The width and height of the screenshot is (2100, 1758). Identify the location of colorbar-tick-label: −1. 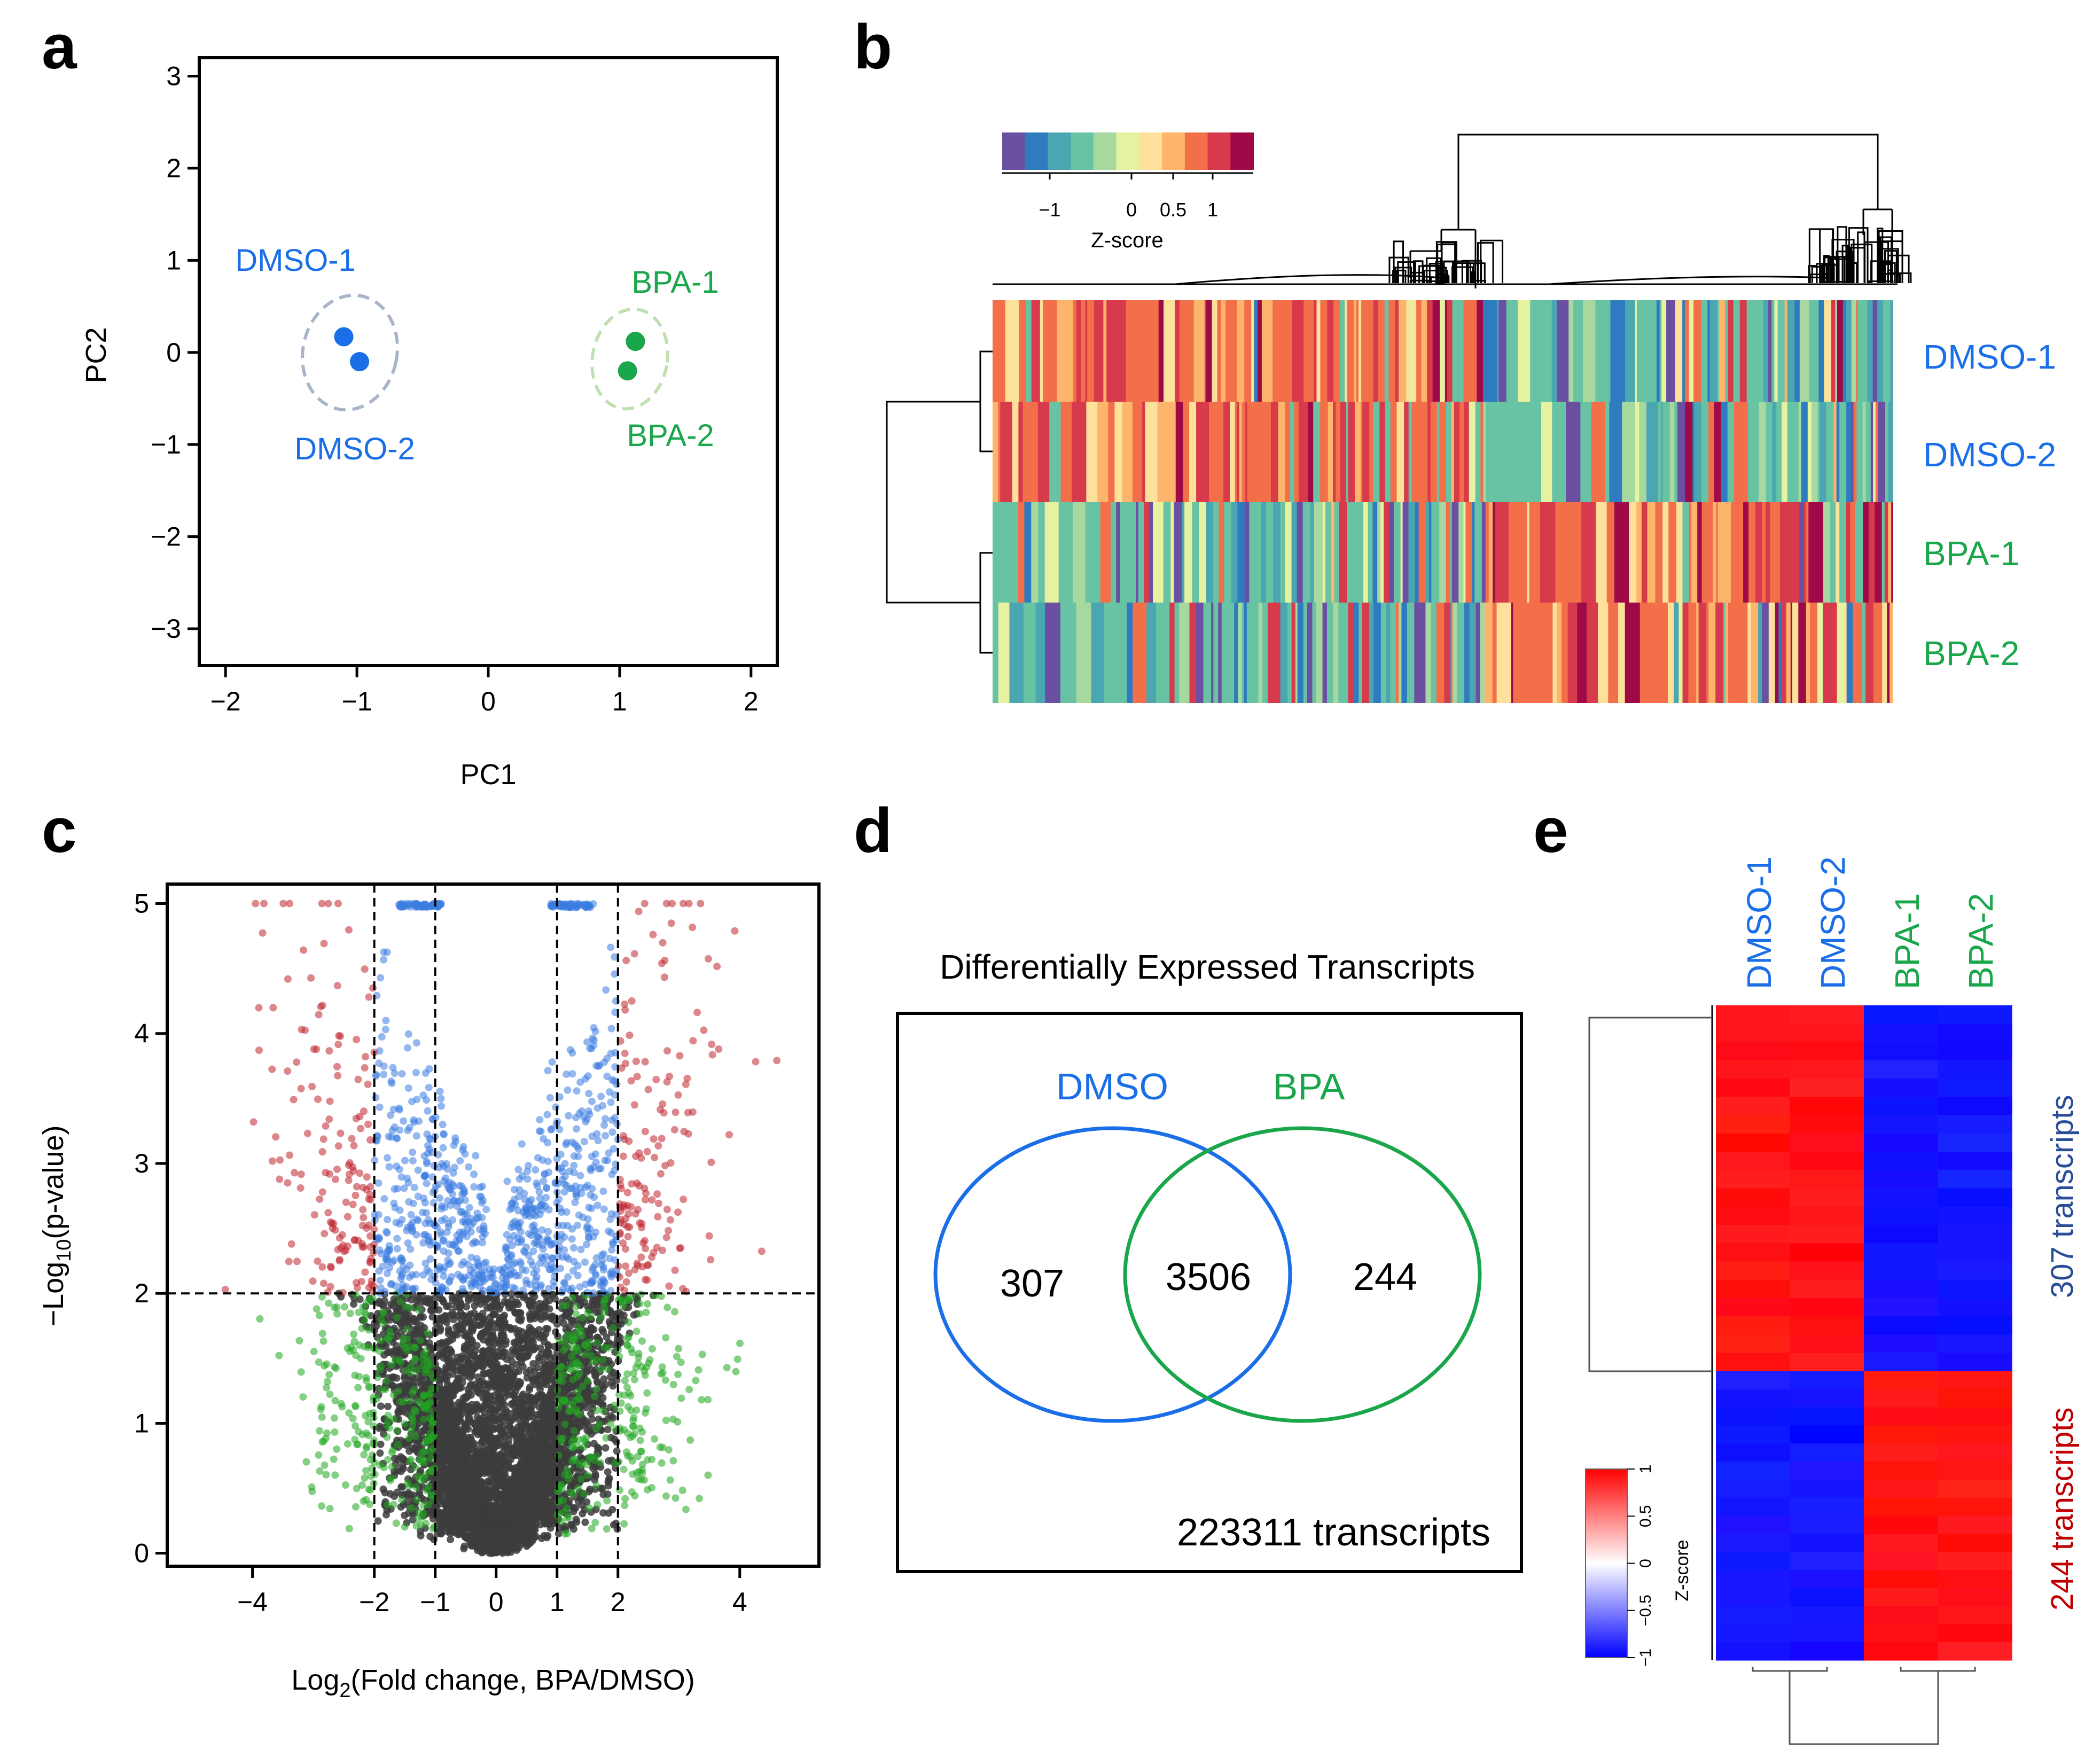
(1049, 210).